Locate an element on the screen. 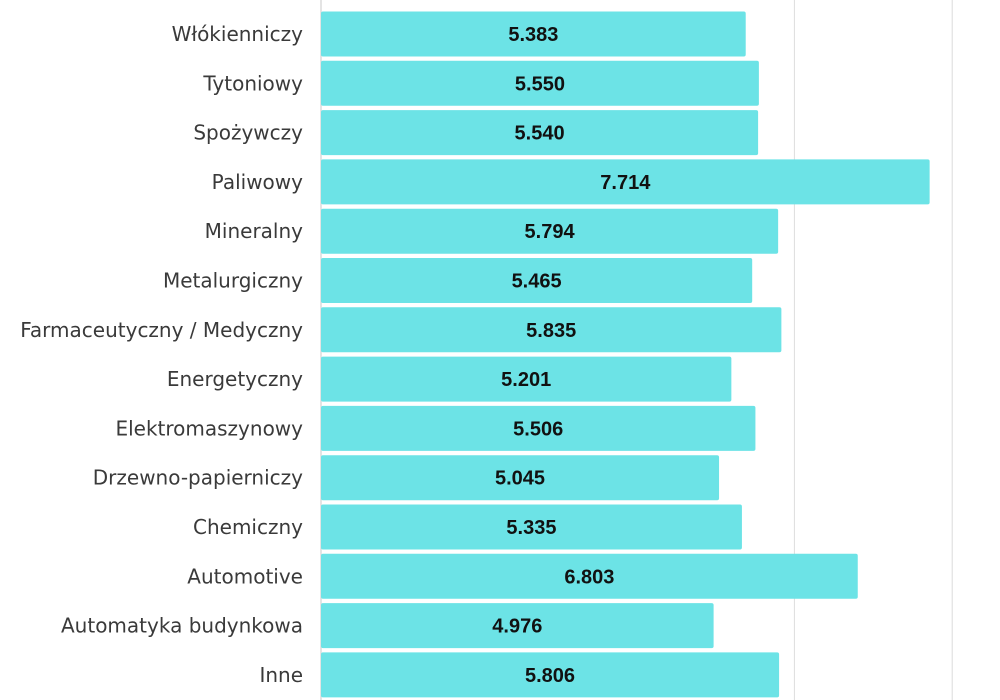 Image resolution: width=1000 pixels, height=700 pixels. value-label: 5.550 is located at coordinates (540, 84).